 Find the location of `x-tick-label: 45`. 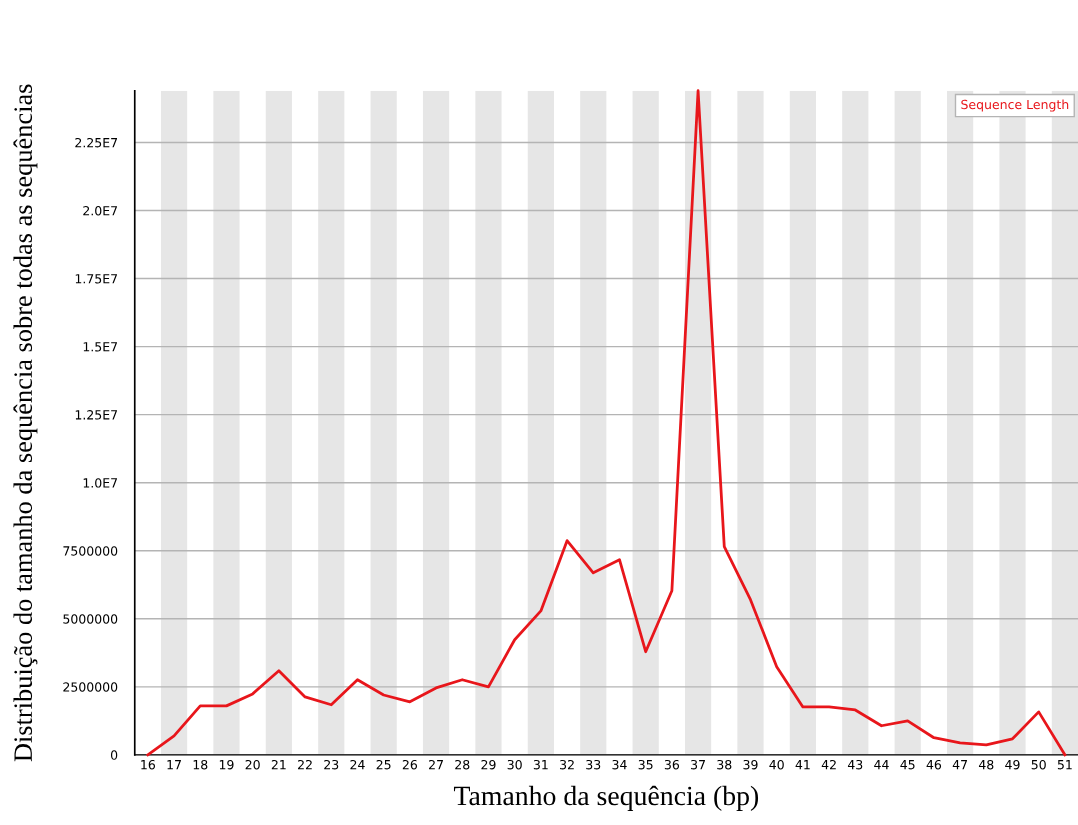

x-tick-label: 45 is located at coordinates (907, 765).